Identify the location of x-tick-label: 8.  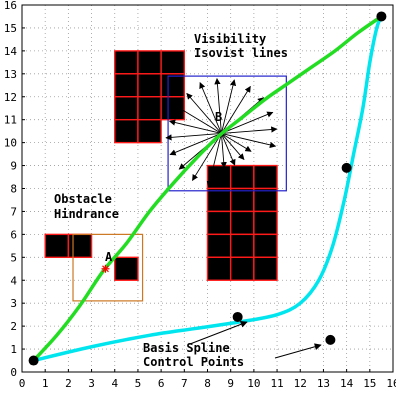
(207, 383).